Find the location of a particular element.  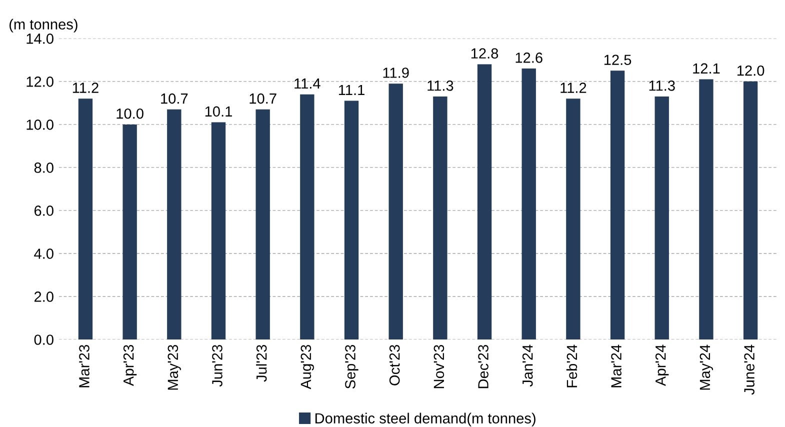

y-axis-title: (m tonnes) is located at coordinates (44, 25).